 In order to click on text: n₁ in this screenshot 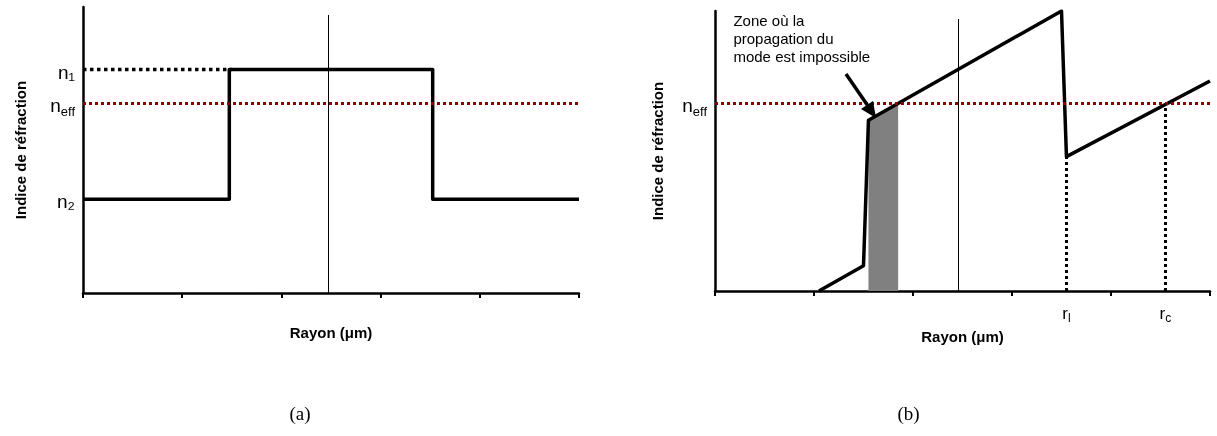, I will do `click(66, 72)`.